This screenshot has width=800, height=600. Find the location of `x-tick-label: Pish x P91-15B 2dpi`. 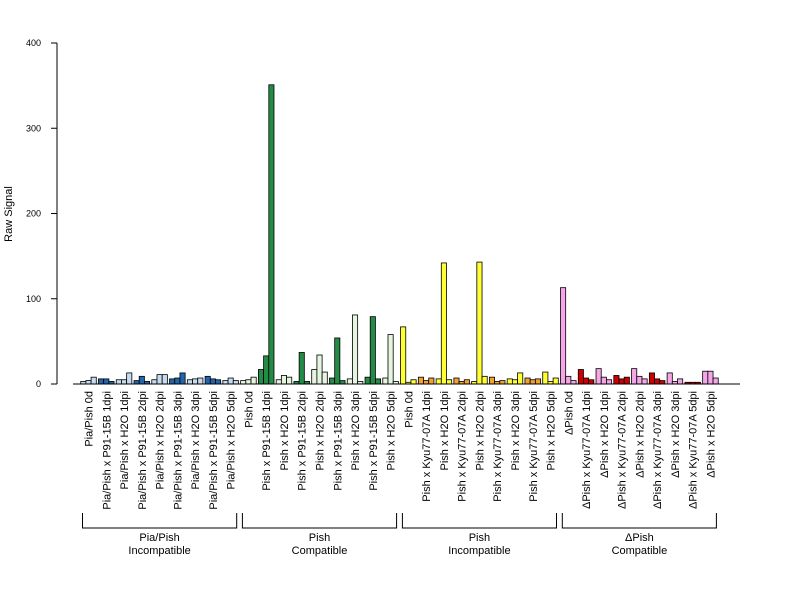

x-tick-label: Pish x P91-15B 2dpi is located at coordinates (303, 441).